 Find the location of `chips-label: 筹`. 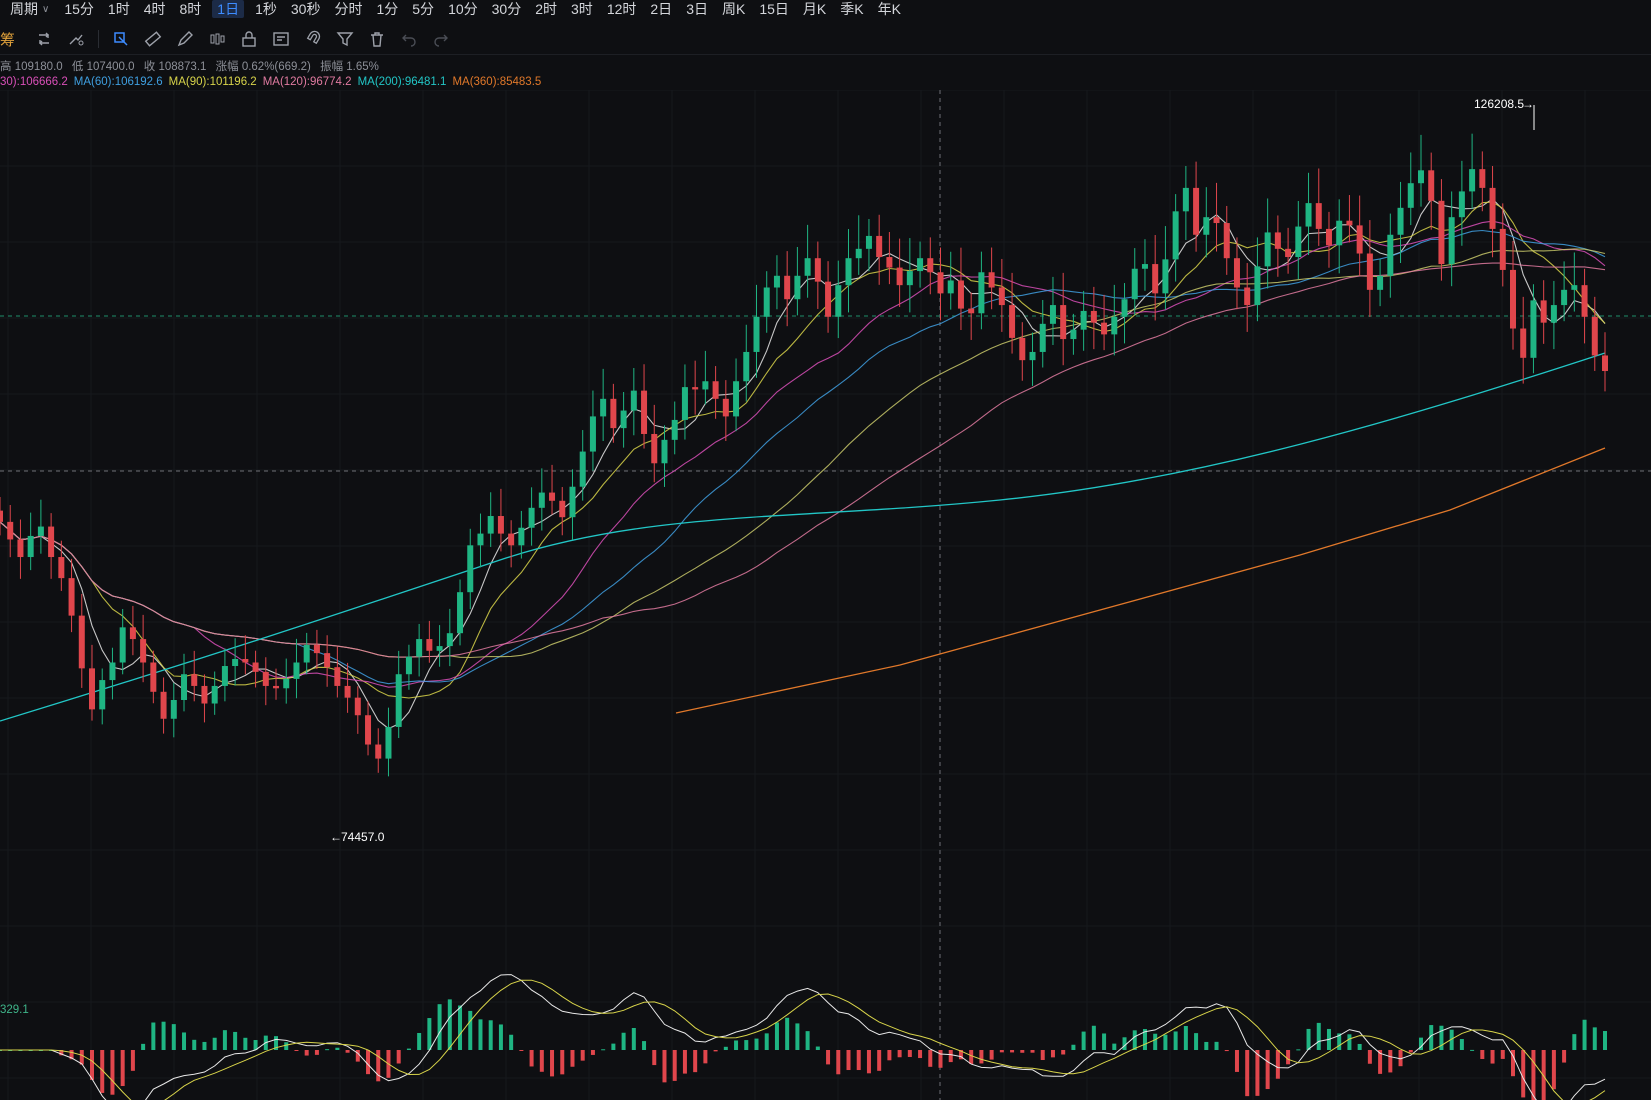

chips-label: 筹 is located at coordinates (7, 40).